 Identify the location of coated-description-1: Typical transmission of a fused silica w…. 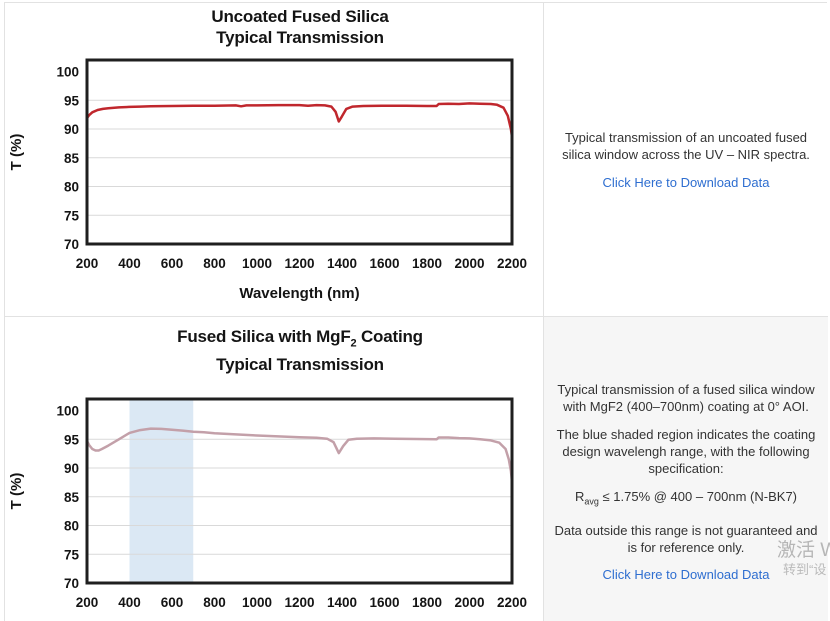
(686, 398).